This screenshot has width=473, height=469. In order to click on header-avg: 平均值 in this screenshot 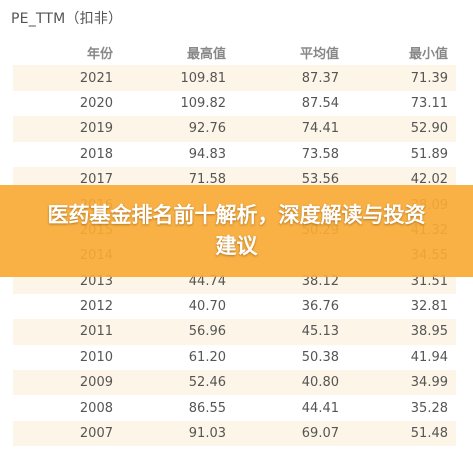, I will do `click(319, 55)`.